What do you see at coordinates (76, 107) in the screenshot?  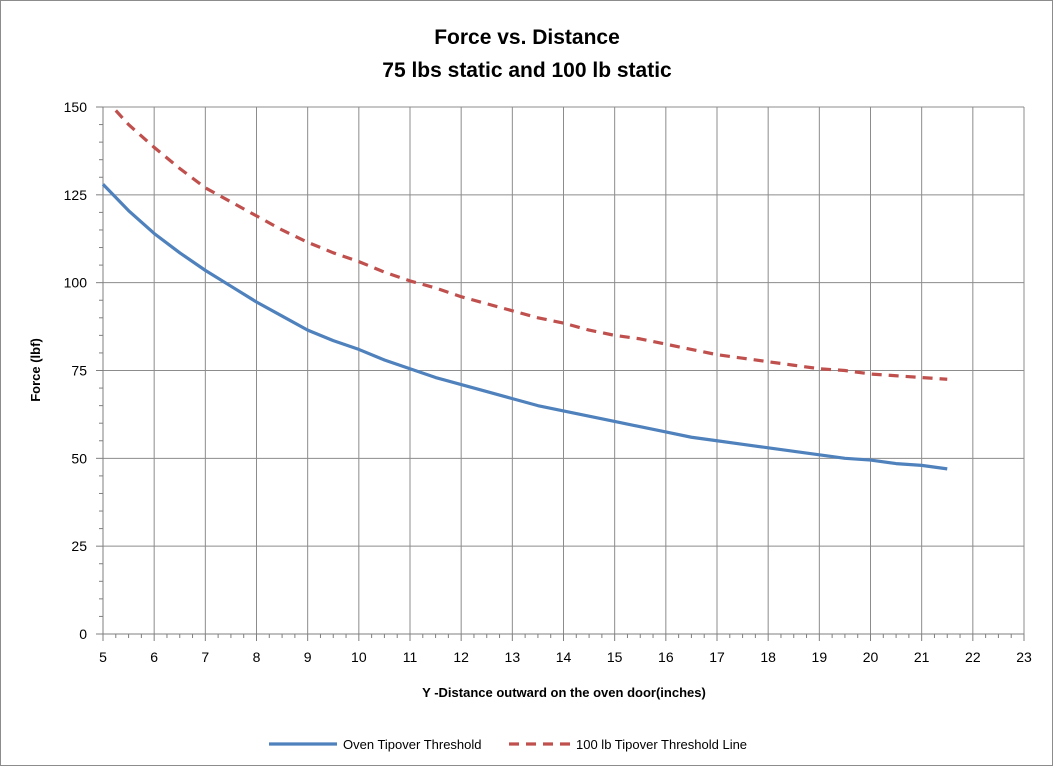 I see `y-tick-label: 150` at bounding box center [76, 107].